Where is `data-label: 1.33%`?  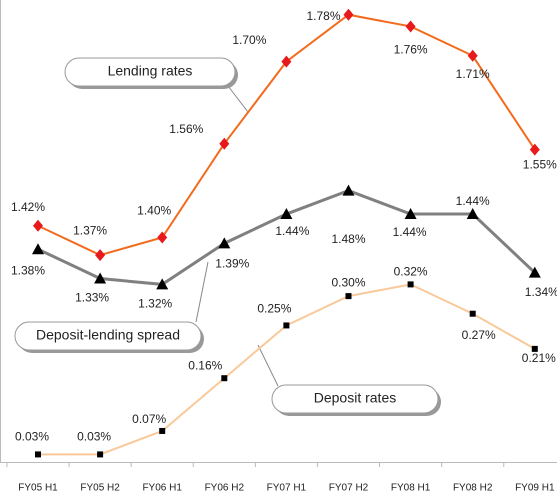
data-label: 1.33% is located at coordinates (92, 298).